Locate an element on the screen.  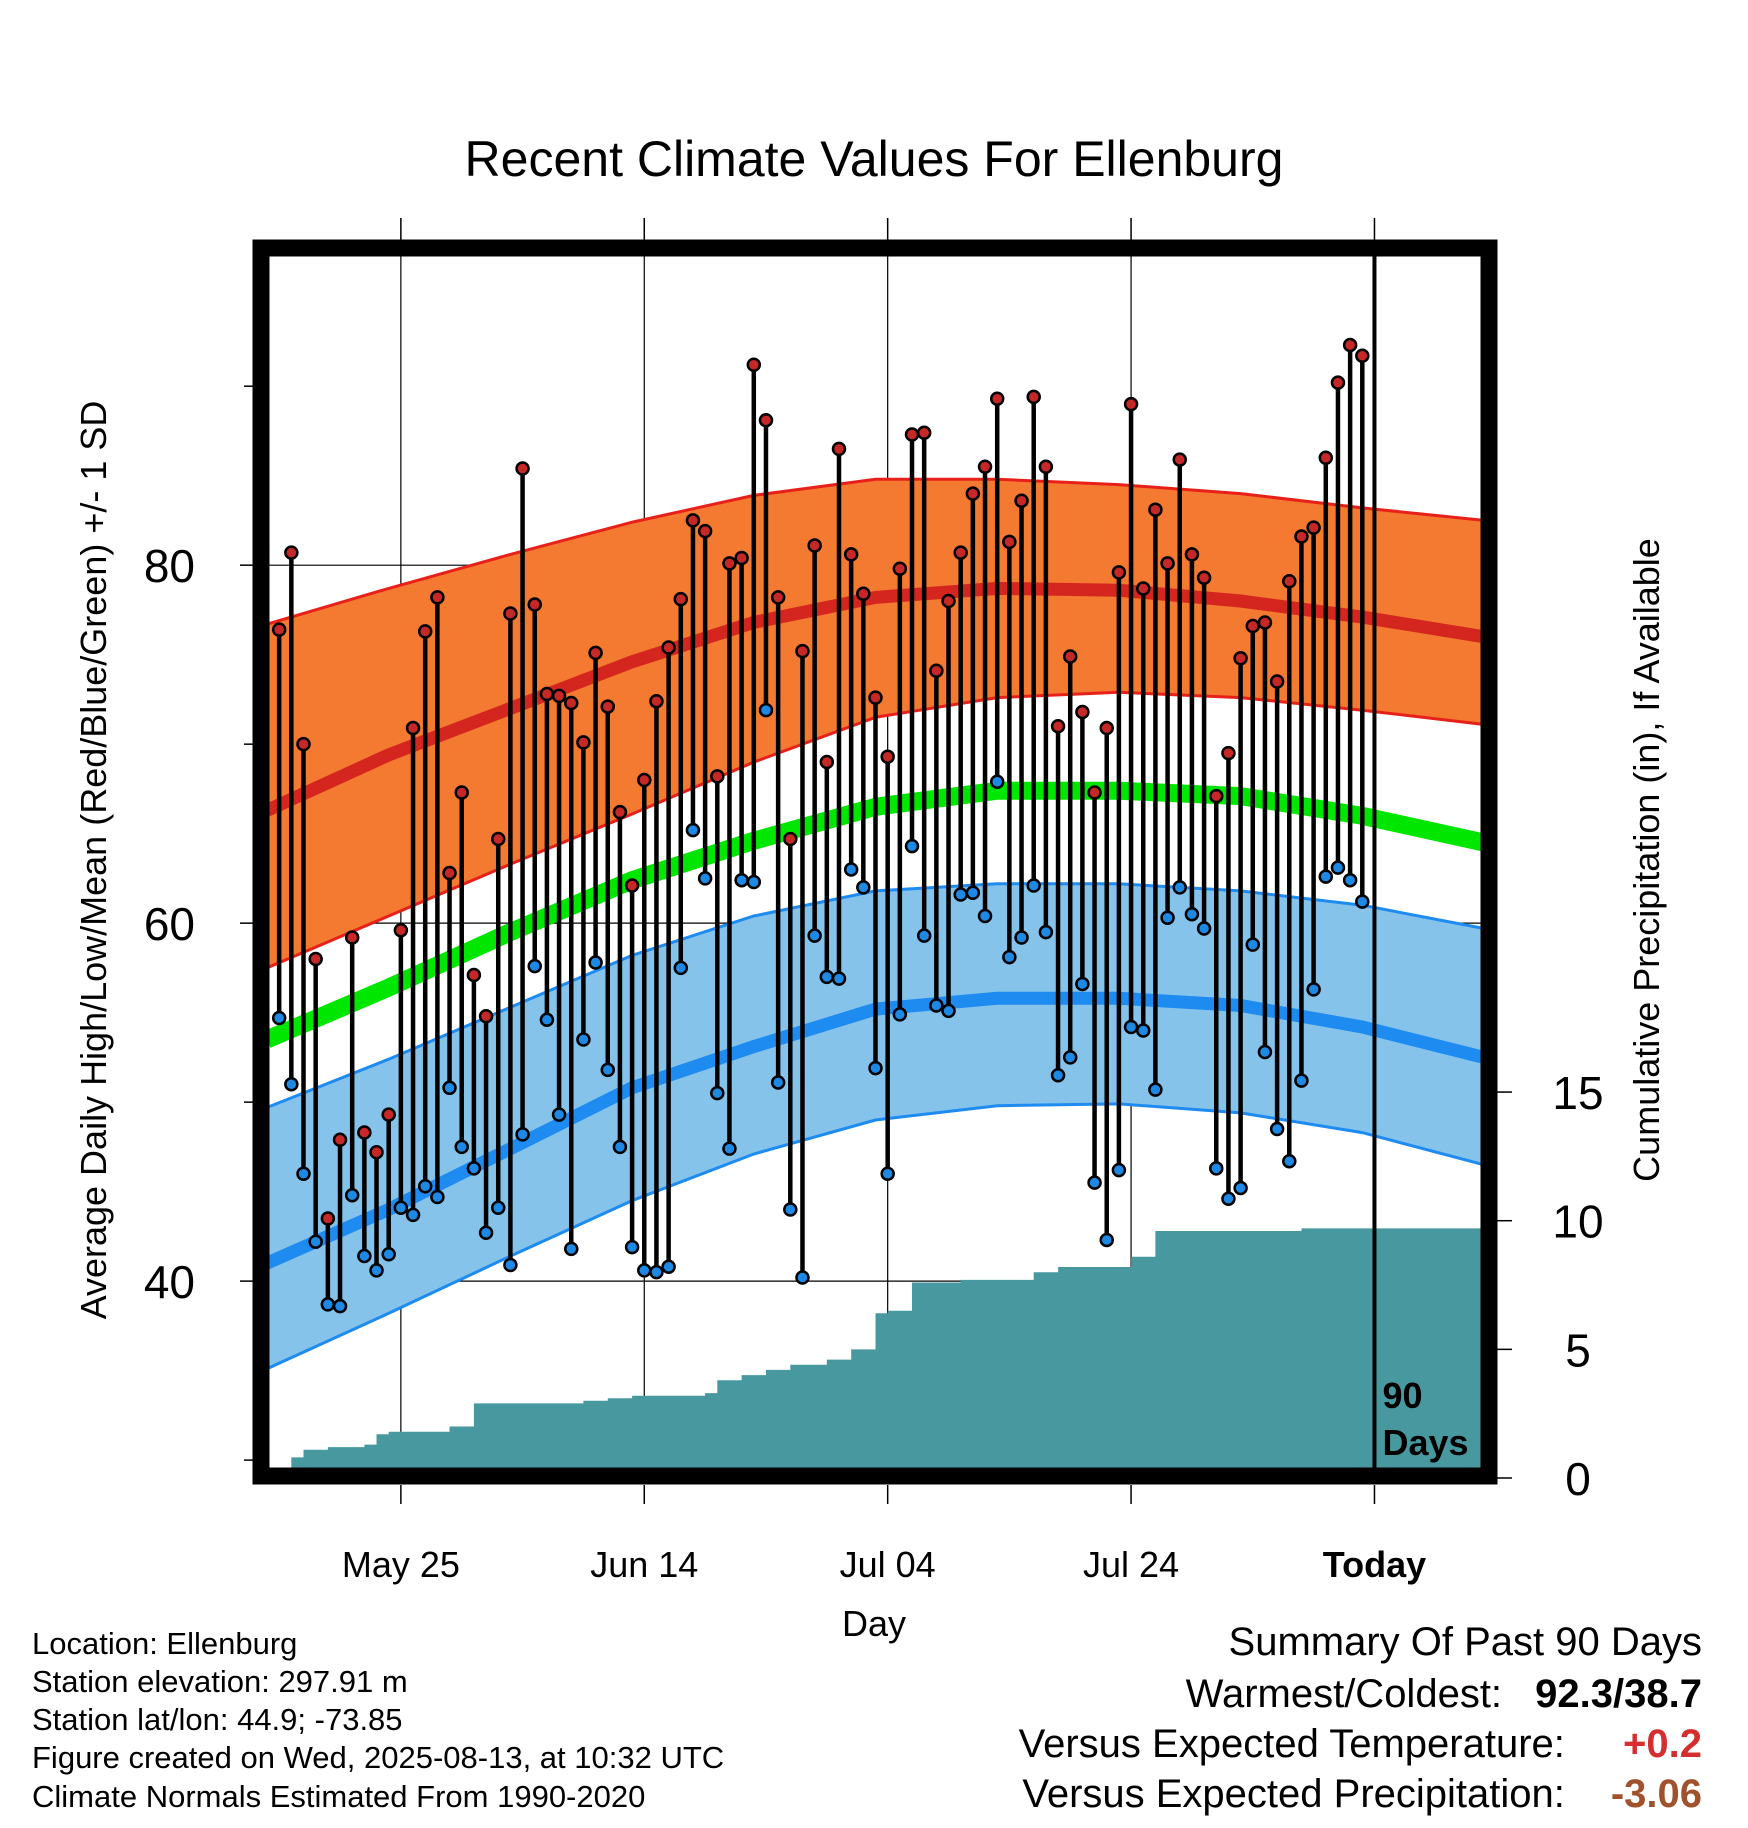
x-tick-label: May 25 is located at coordinates (401, 1564).